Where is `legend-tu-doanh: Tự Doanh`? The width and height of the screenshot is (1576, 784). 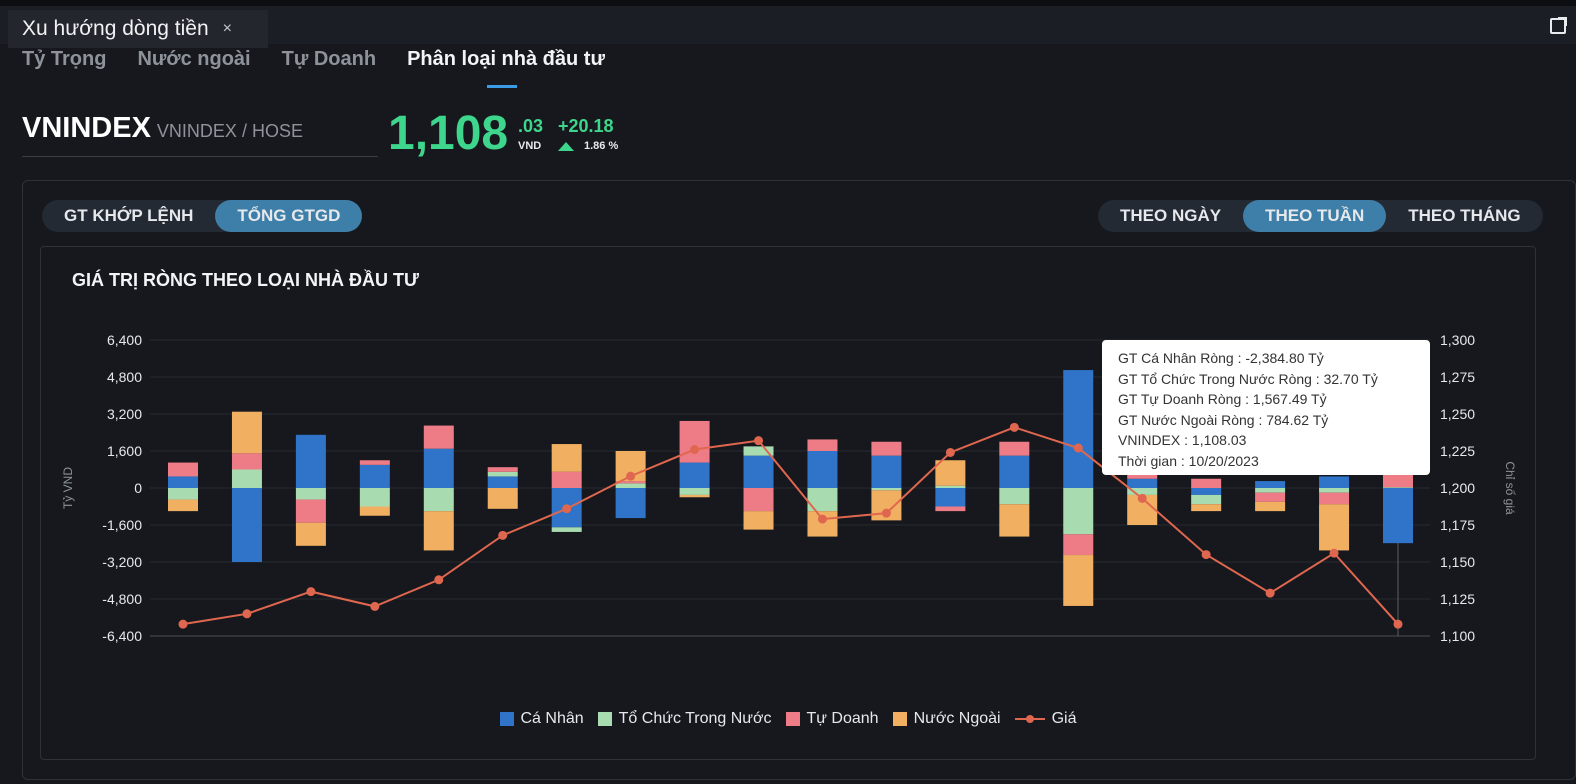 legend-tu-doanh: Tự Doanh is located at coordinates (832, 719).